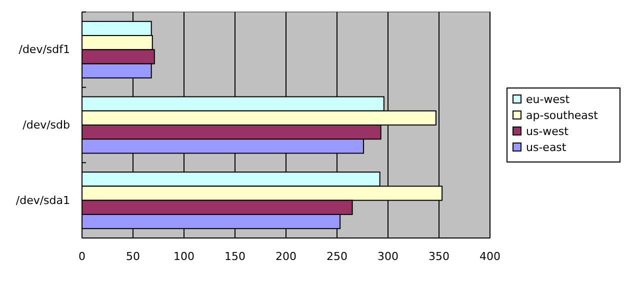  What do you see at coordinates (43, 200) in the screenshot?
I see `y-tick-label: /dev/sda1` at bounding box center [43, 200].